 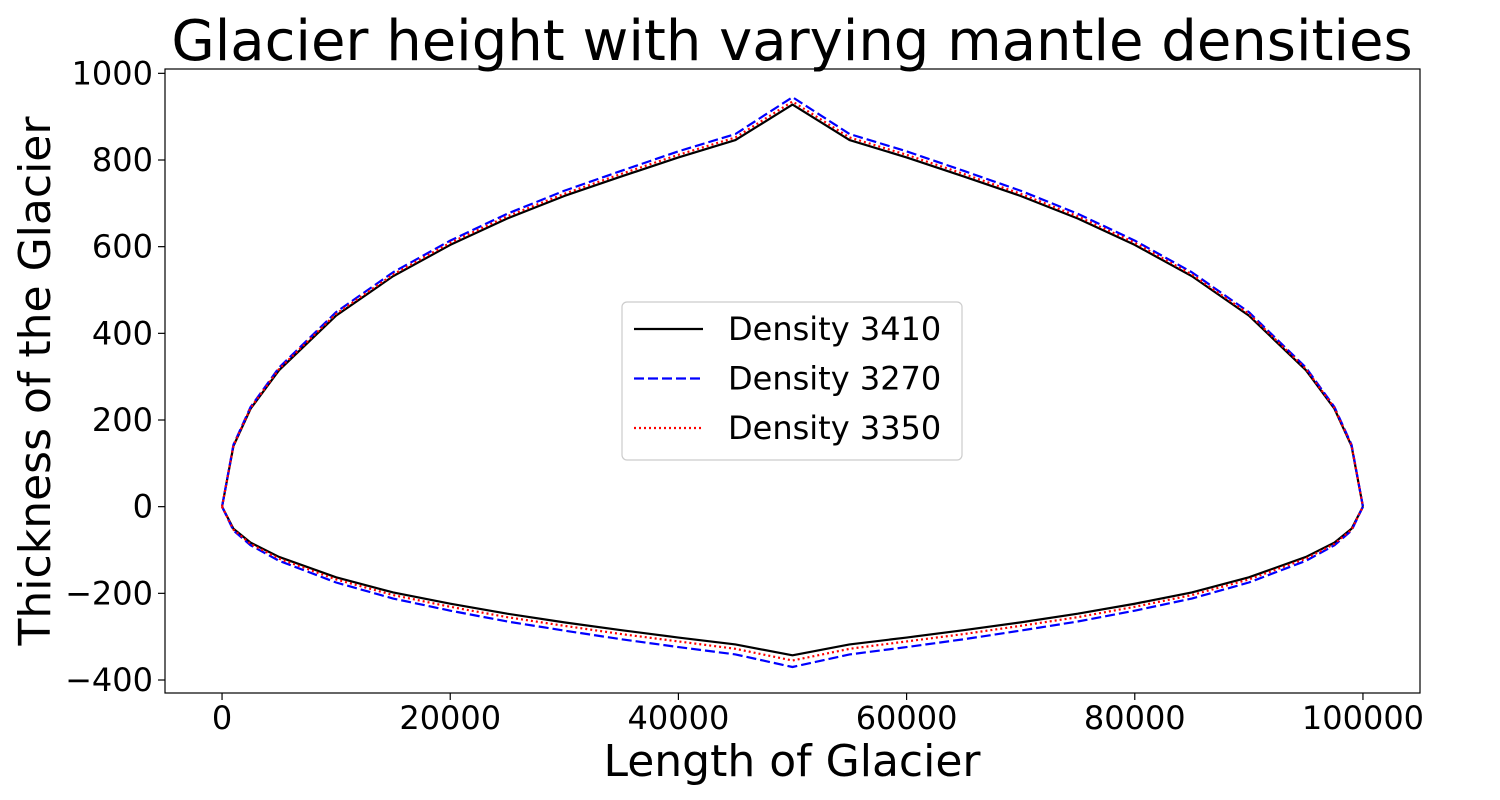 What do you see at coordinates (907, 718) in the screenshot?
I see `x-tick-label: 60000` at bounding box center [907, 718].